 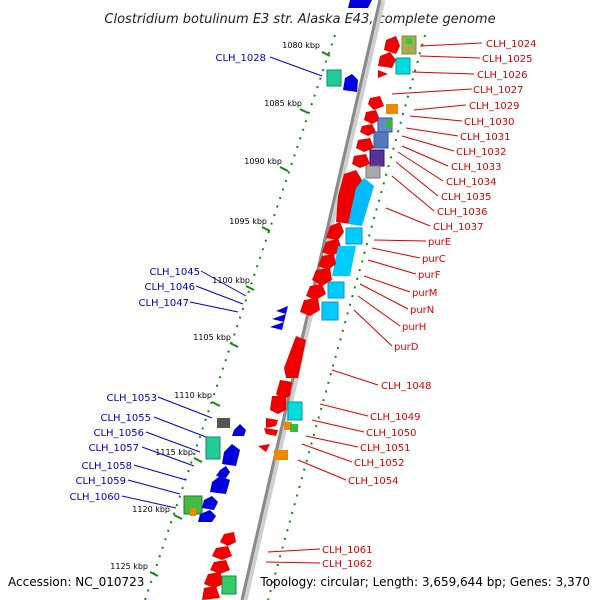 I want to click on gene-label: CLH_1051, so click(x=385, y=448).